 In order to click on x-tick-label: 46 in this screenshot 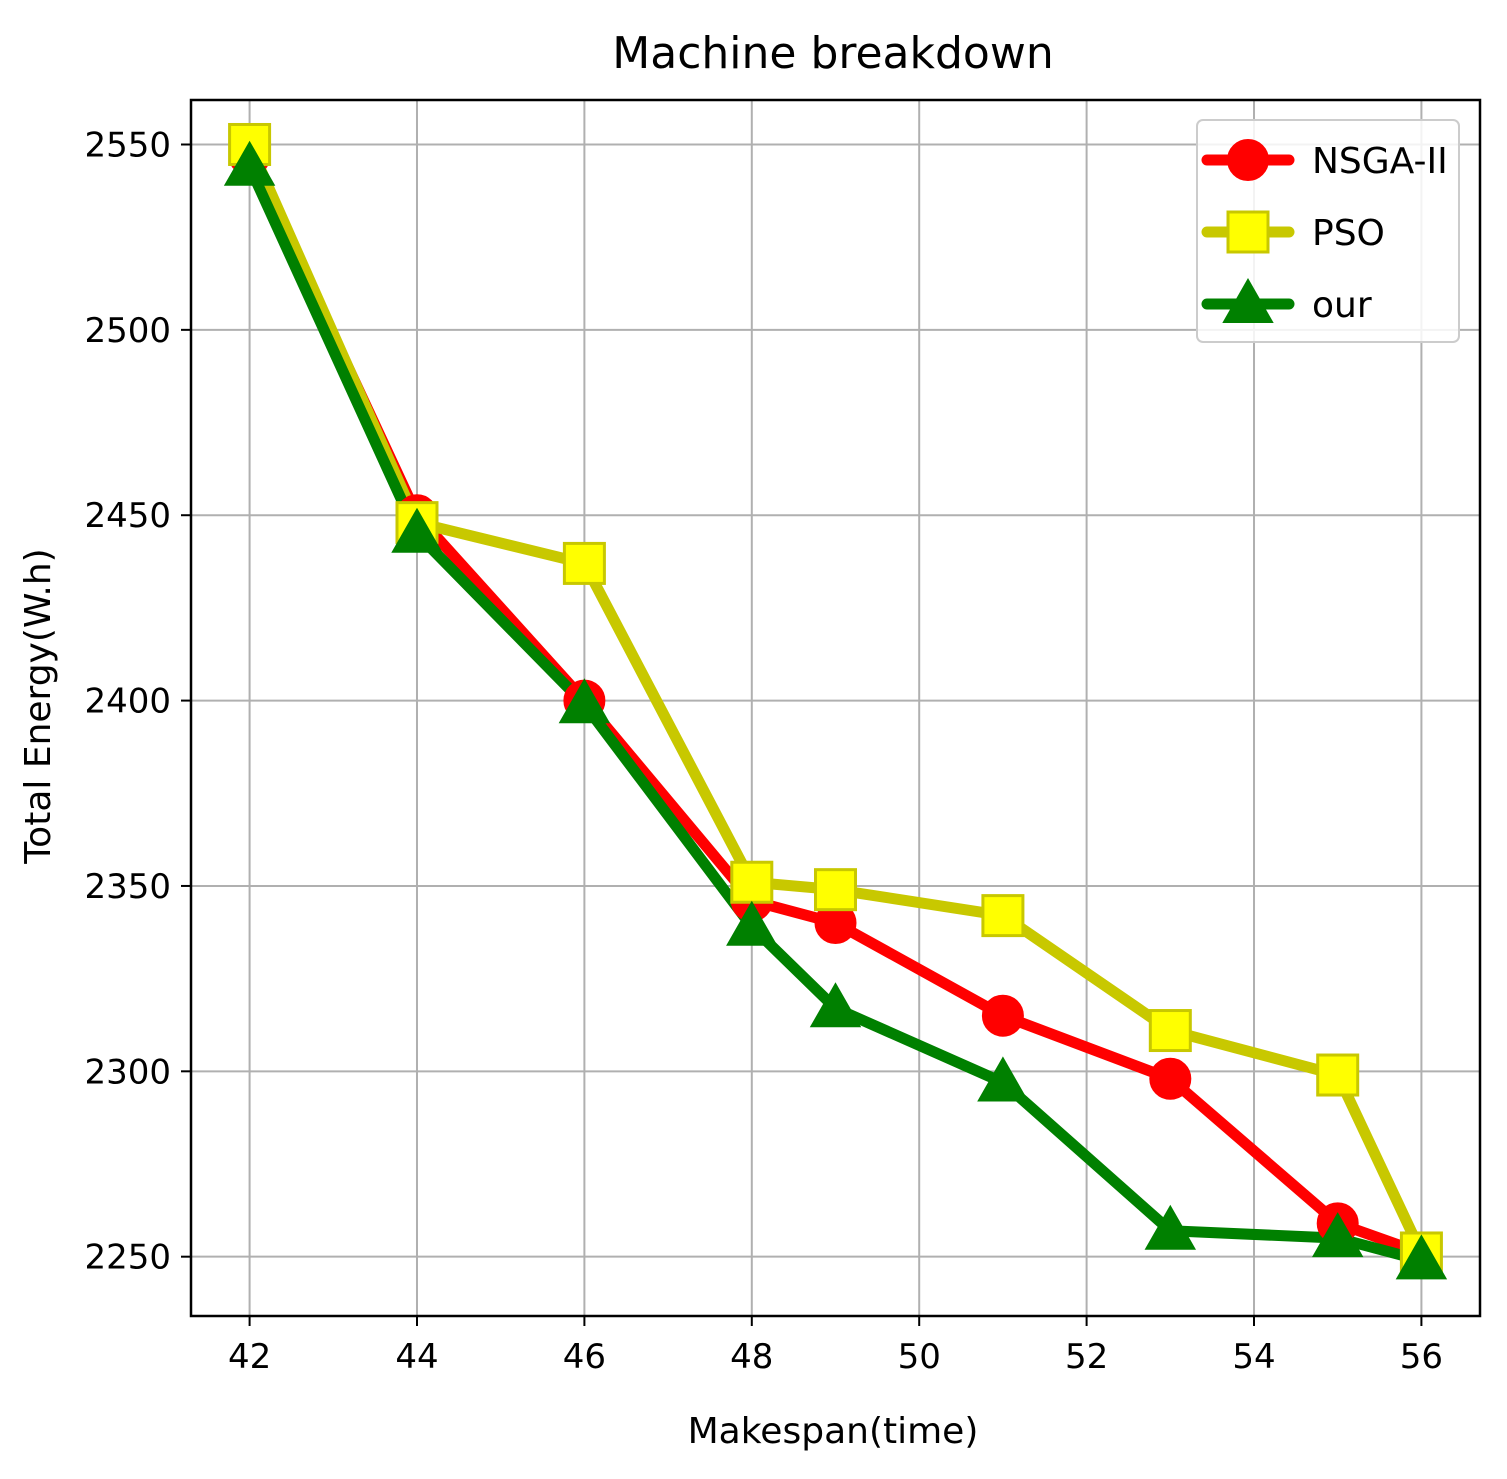, I will do `click(584, 1357)`.